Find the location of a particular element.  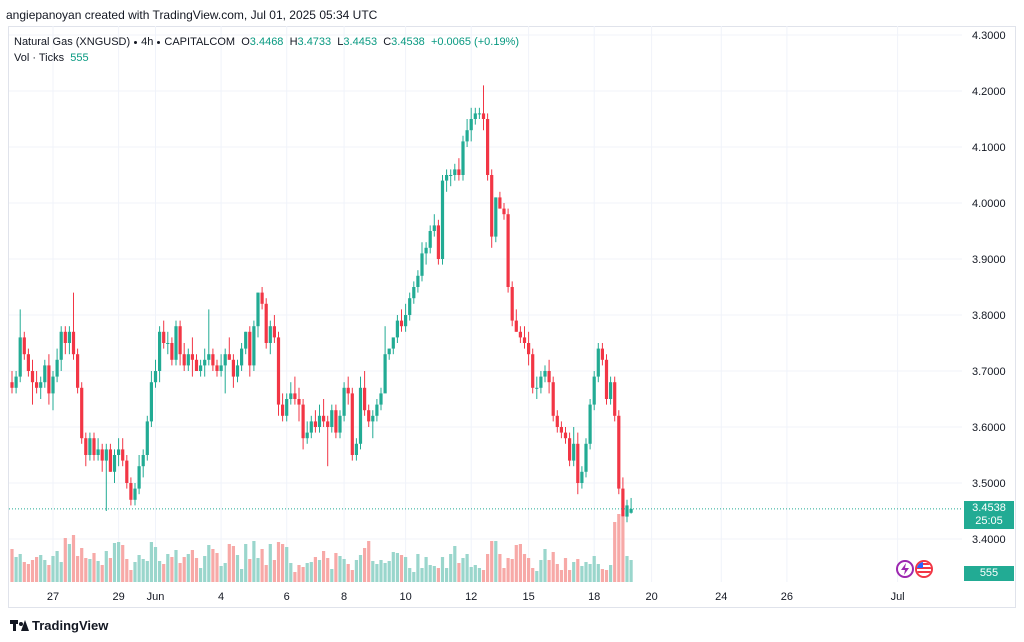

x-tick-label: 29 is located at coordinates (118, 597).